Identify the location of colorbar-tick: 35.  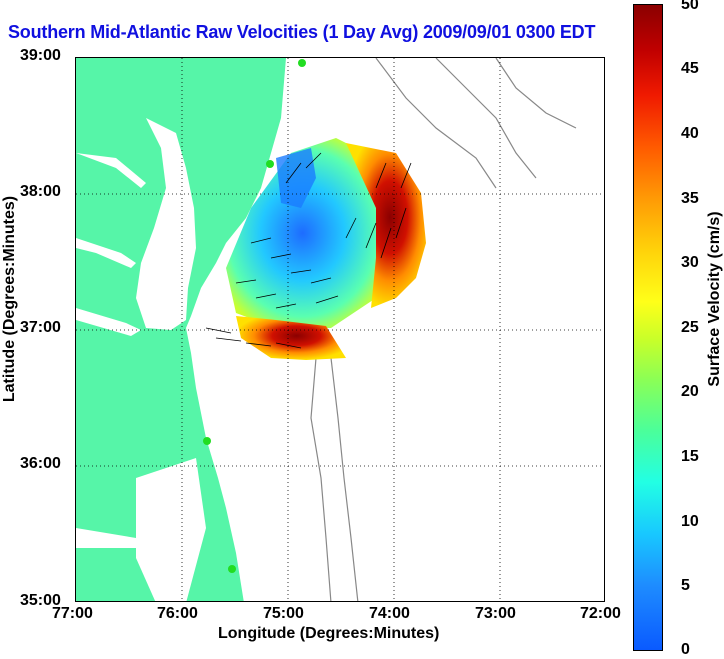
(690, 198).